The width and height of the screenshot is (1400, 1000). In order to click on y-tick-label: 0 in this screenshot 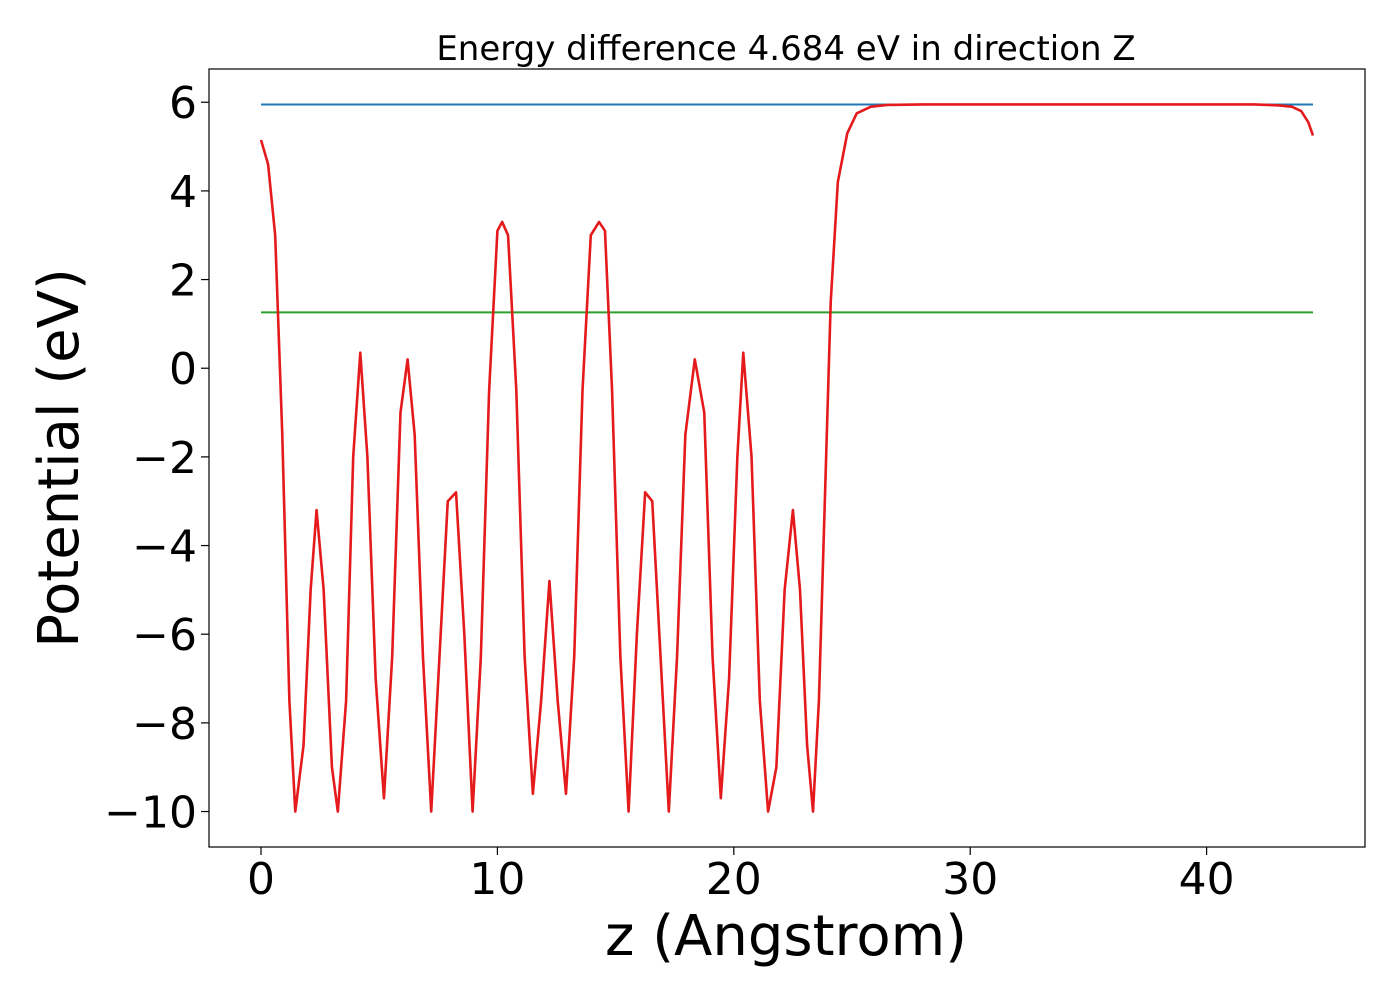, I will do `click(183, 369)`.